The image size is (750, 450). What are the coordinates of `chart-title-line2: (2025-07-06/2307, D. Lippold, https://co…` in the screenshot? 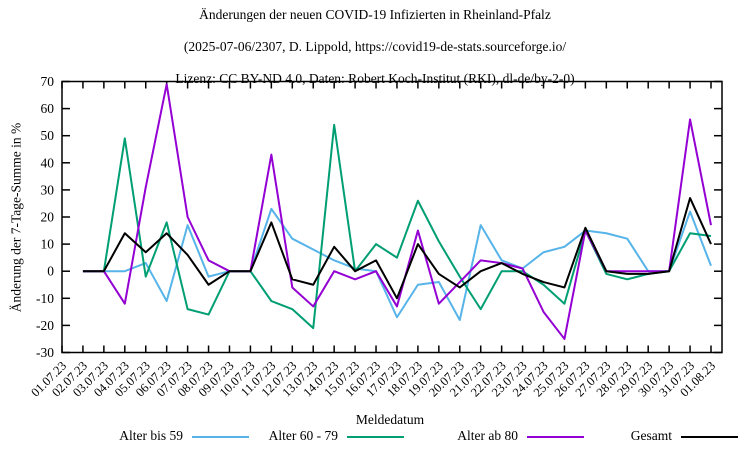 It's located at (375, 46).